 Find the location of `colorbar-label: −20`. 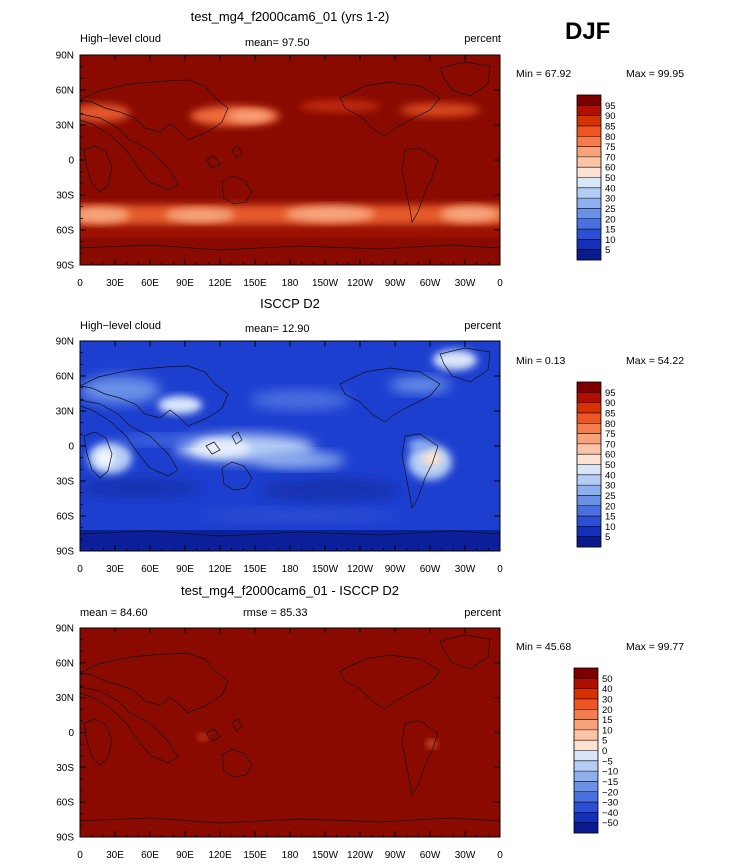

colorbar-label: −20 is located at coordinates (610, 792).